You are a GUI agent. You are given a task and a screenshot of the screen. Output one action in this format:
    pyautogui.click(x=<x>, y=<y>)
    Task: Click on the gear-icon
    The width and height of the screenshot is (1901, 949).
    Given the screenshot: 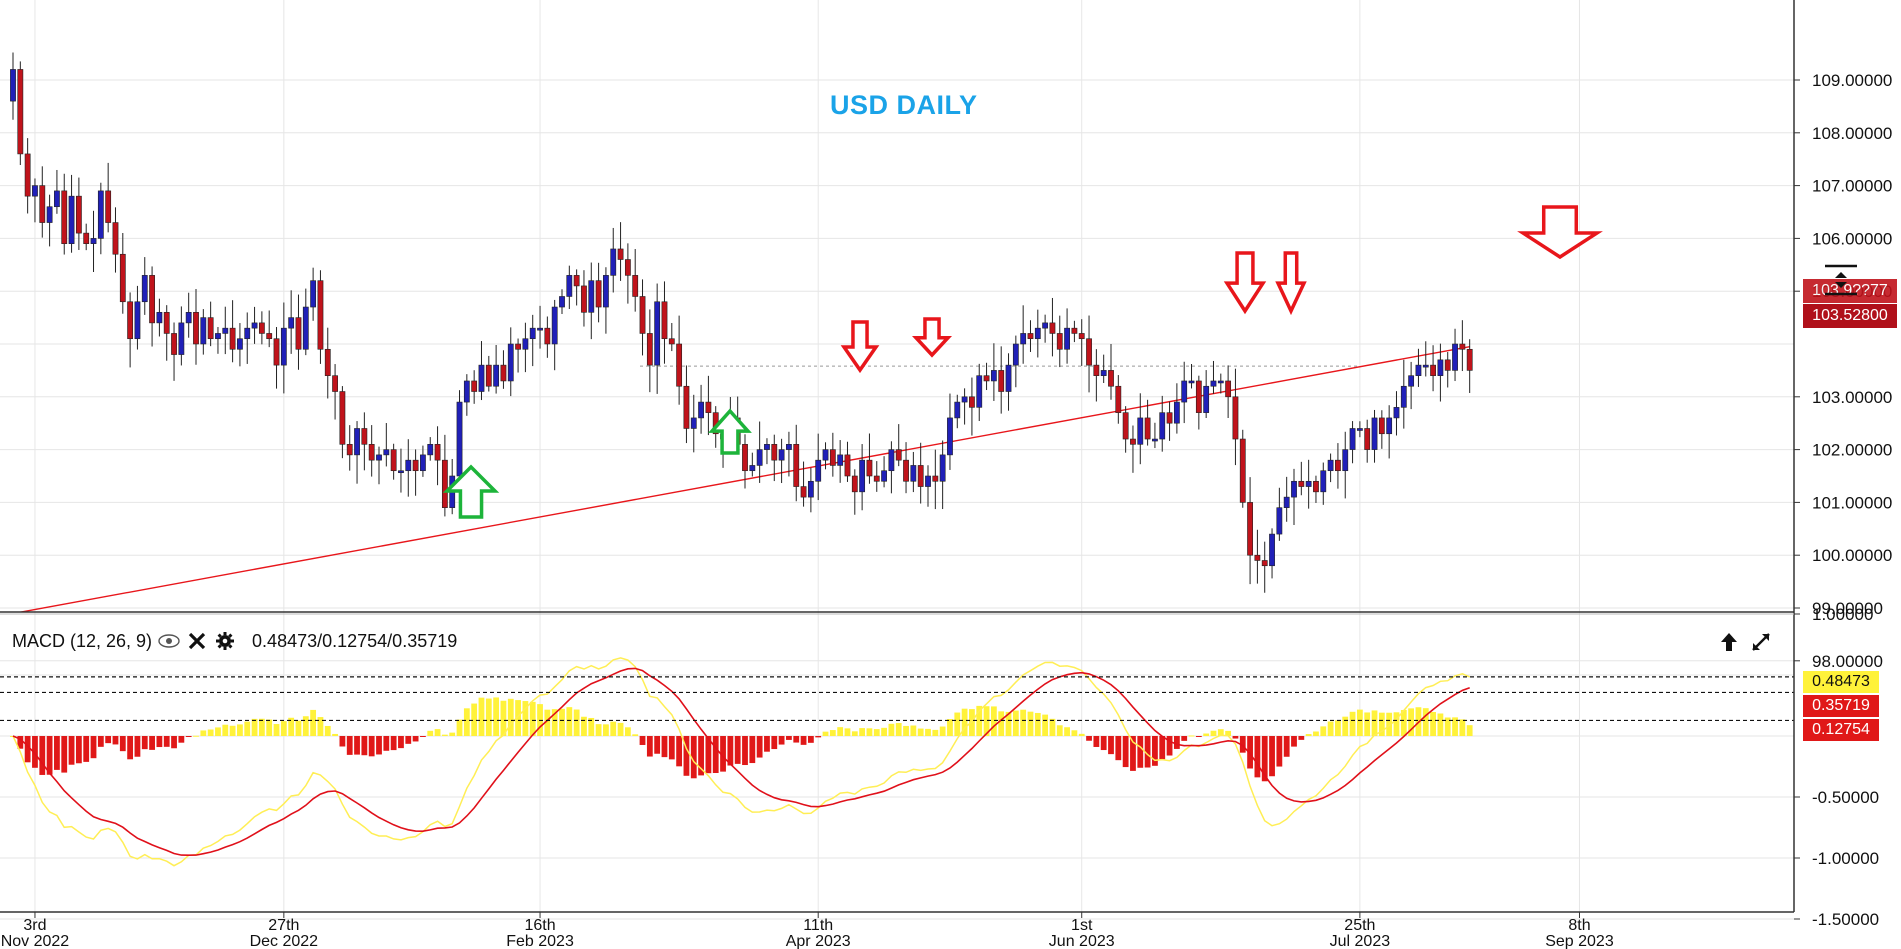 What is the action you would take?
    pyautogui.click(x=225, y=641)
    